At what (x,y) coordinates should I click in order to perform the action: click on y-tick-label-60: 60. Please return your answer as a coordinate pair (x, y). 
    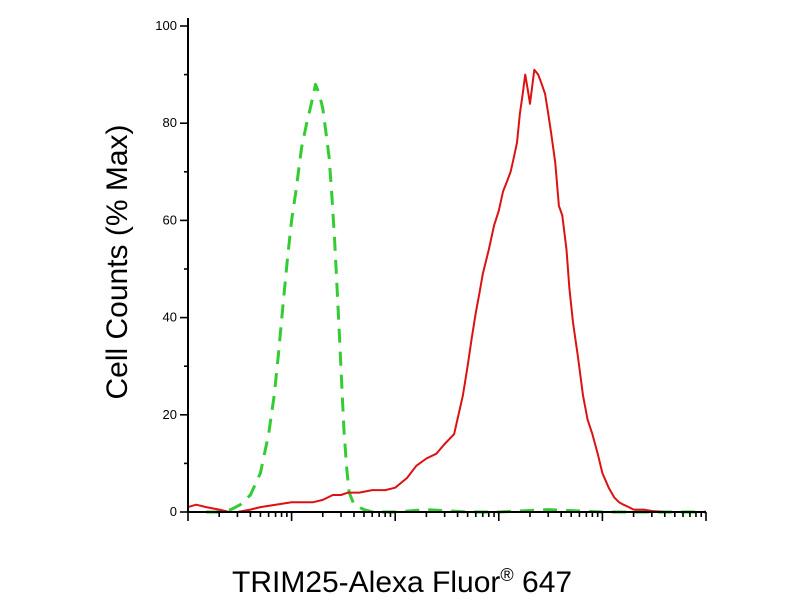
    Looking at the image, I should click on (170, 219).